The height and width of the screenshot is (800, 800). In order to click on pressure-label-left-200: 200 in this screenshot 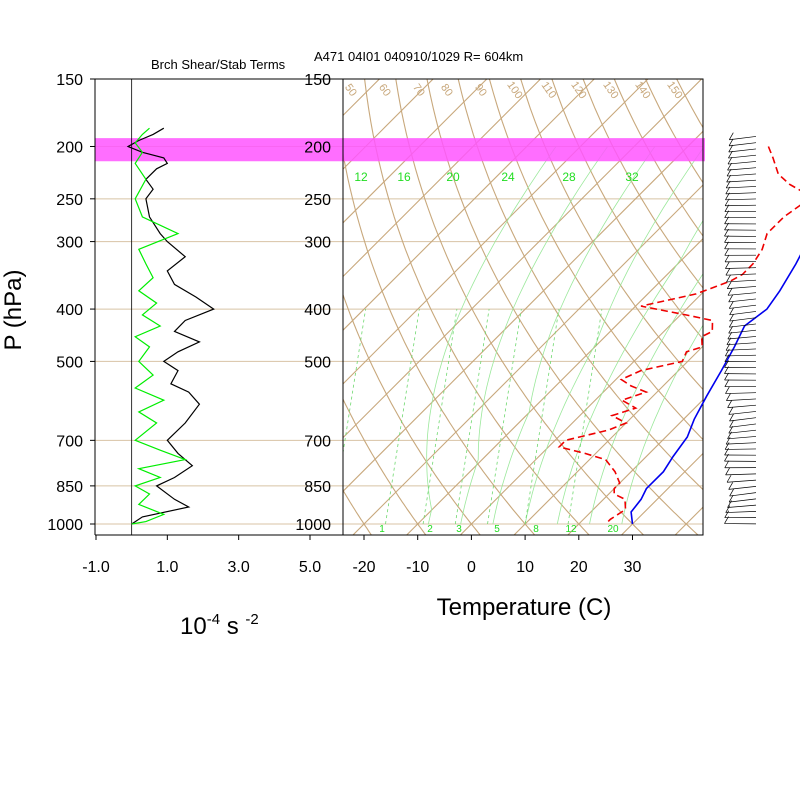, I will do `click(69, 147)`.